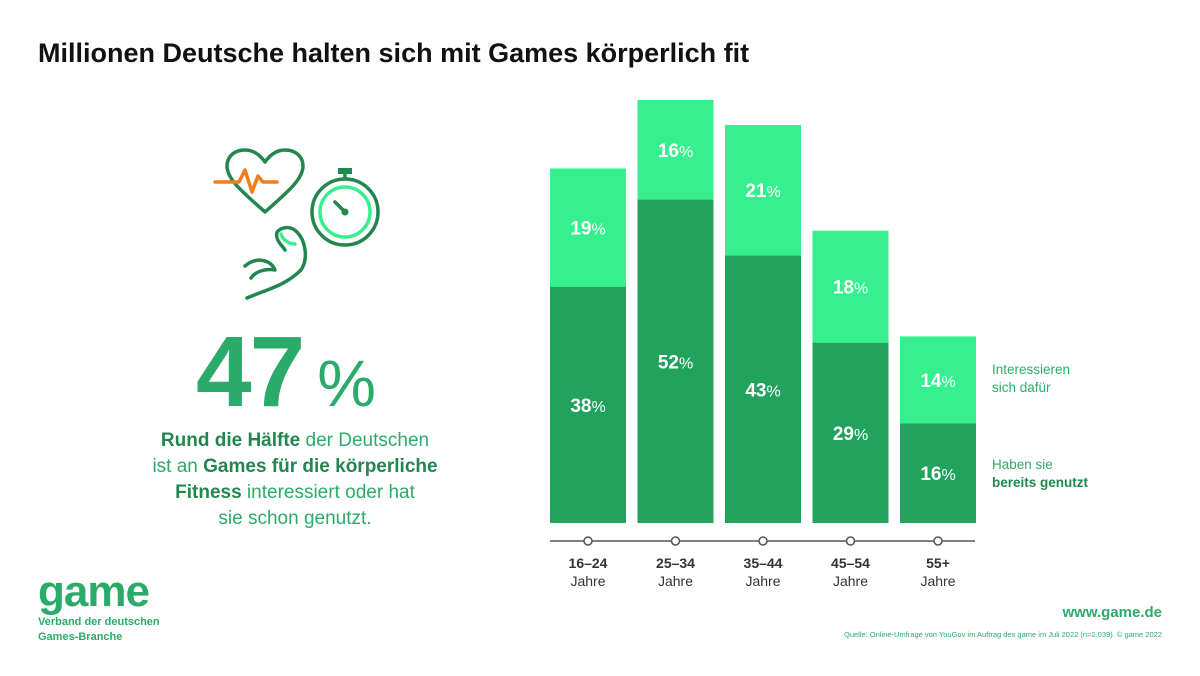 This screenshot has height=676, width=1200. What do you see at coordinates (320, 466) in the screenshot?
I see `desc-bold-2: Games für die körperliche` at bounding box center [320, 466].